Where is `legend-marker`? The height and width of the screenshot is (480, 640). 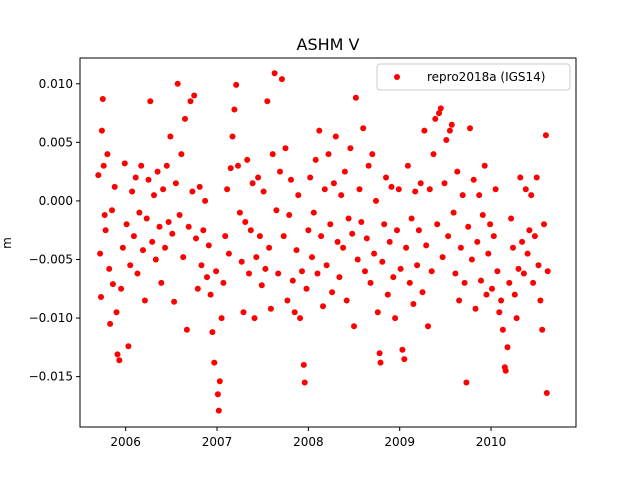
legend-marker is located at coordinates (397, 77).